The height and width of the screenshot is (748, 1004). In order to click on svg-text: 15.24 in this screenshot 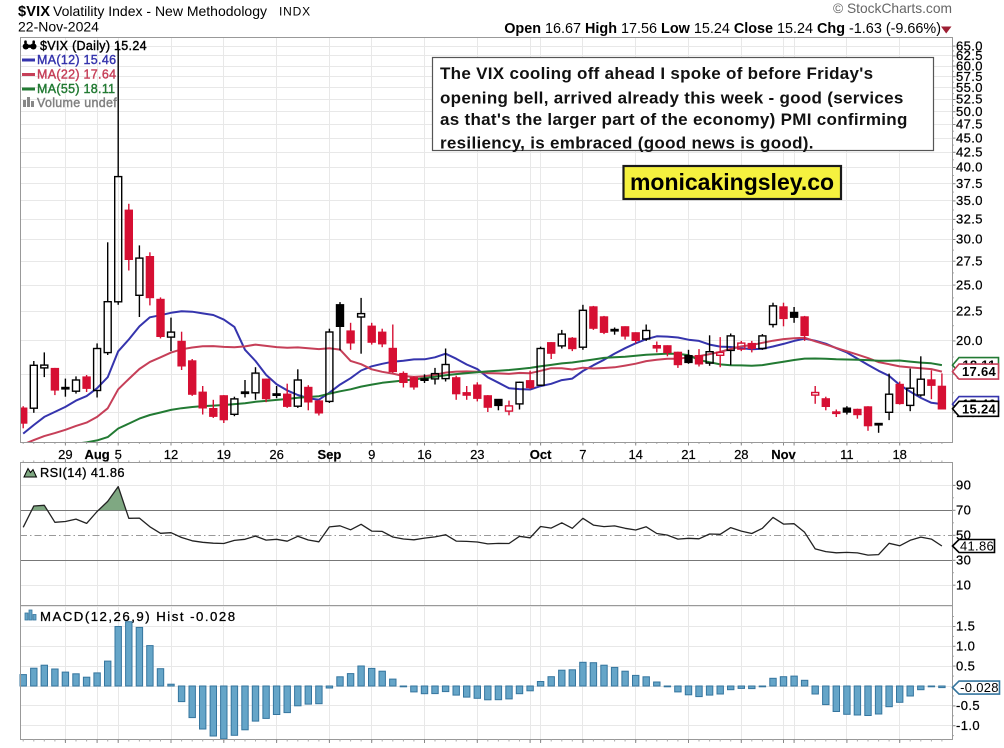, I will do `click(979, 408)`.